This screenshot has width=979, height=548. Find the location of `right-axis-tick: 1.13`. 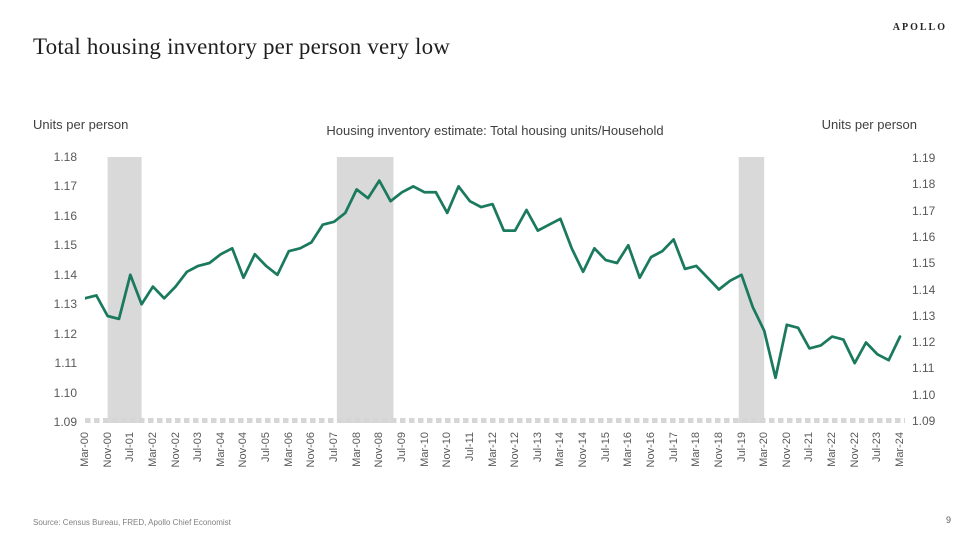

right-axis-tick: 1.13 is located at coordinates (924, 315).